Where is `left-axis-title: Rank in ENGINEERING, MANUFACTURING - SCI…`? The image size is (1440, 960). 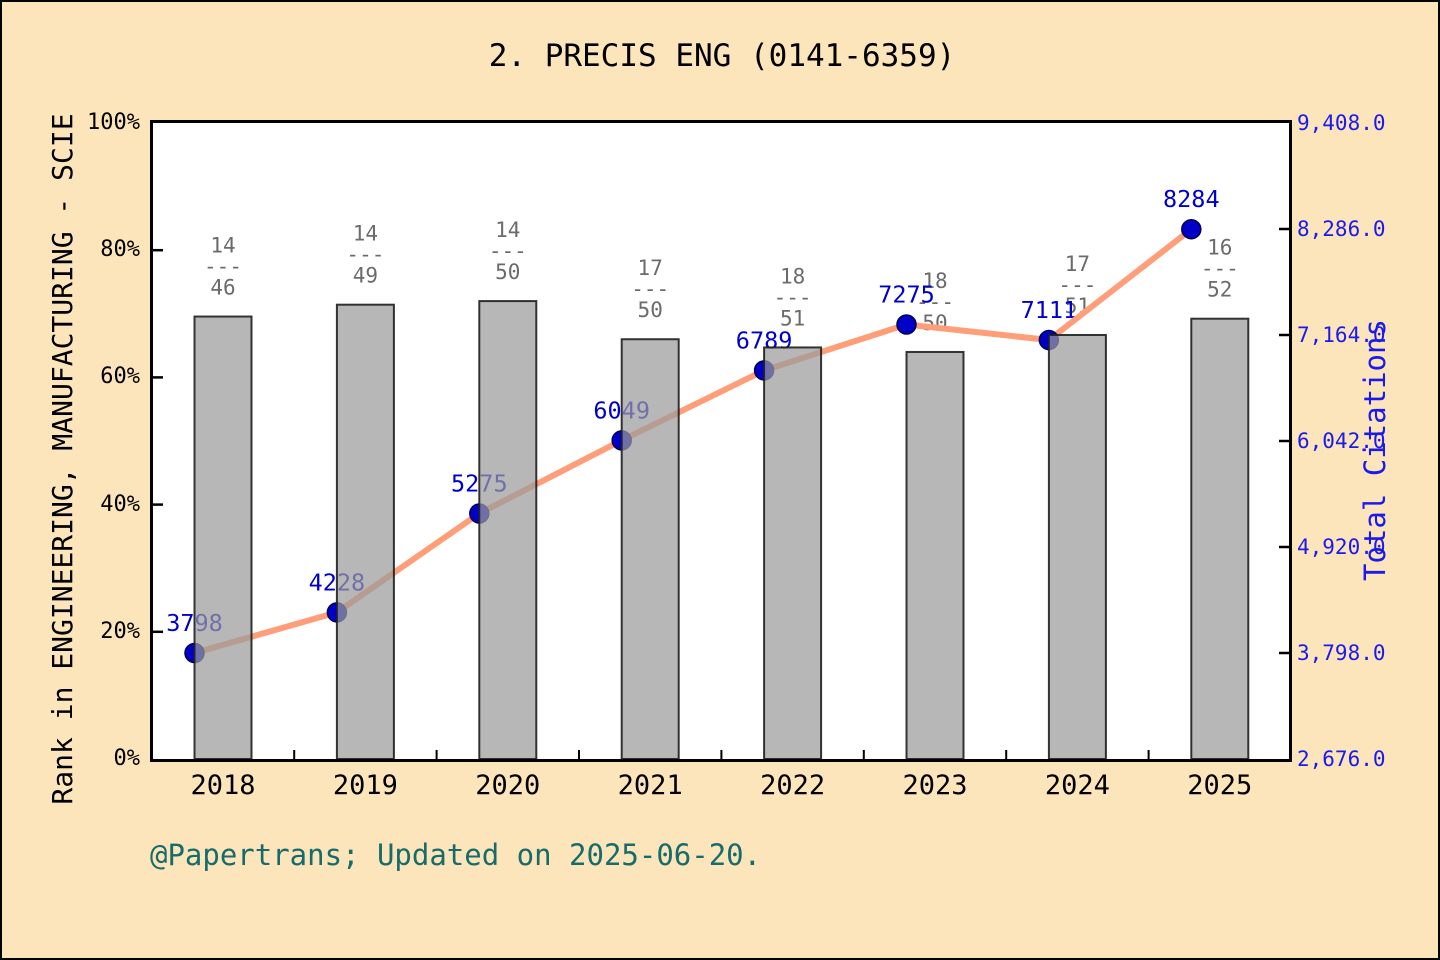 left-axis-title: Rank in ENGINEERING, MANUFACTURING - SCI… is located at coordinates (62, 459).